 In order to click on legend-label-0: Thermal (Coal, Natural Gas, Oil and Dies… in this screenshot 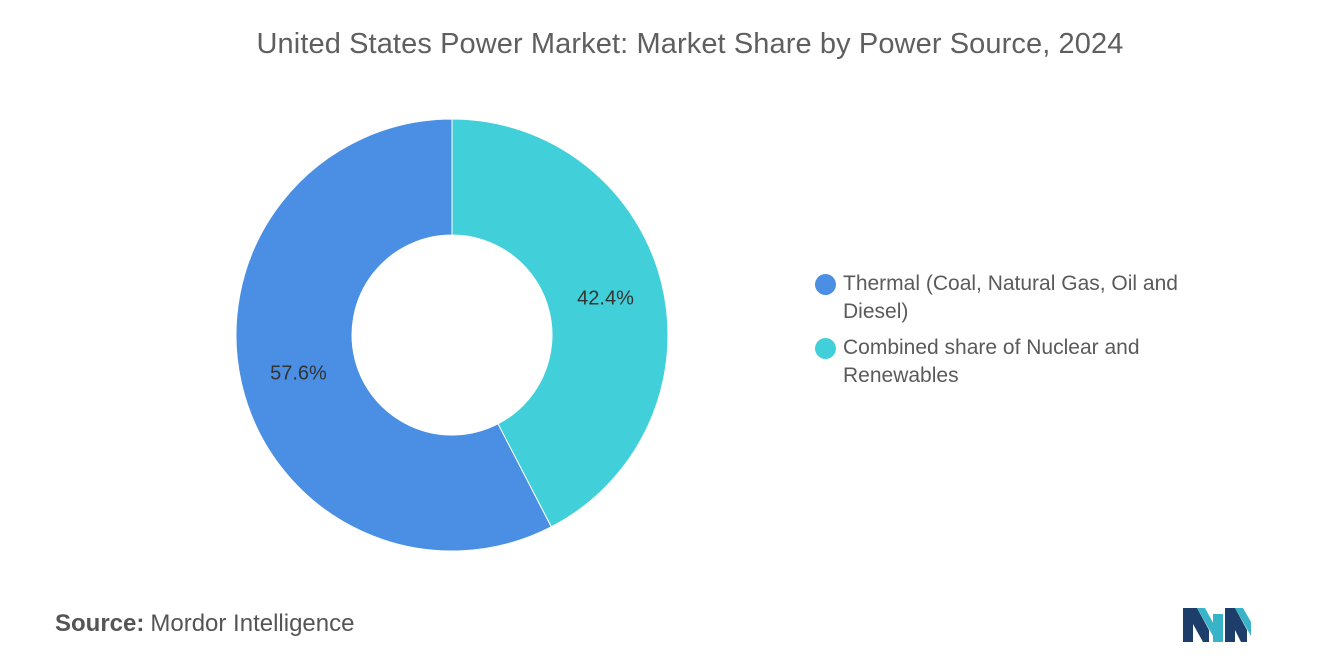, I will do `click(1010, 297)`.